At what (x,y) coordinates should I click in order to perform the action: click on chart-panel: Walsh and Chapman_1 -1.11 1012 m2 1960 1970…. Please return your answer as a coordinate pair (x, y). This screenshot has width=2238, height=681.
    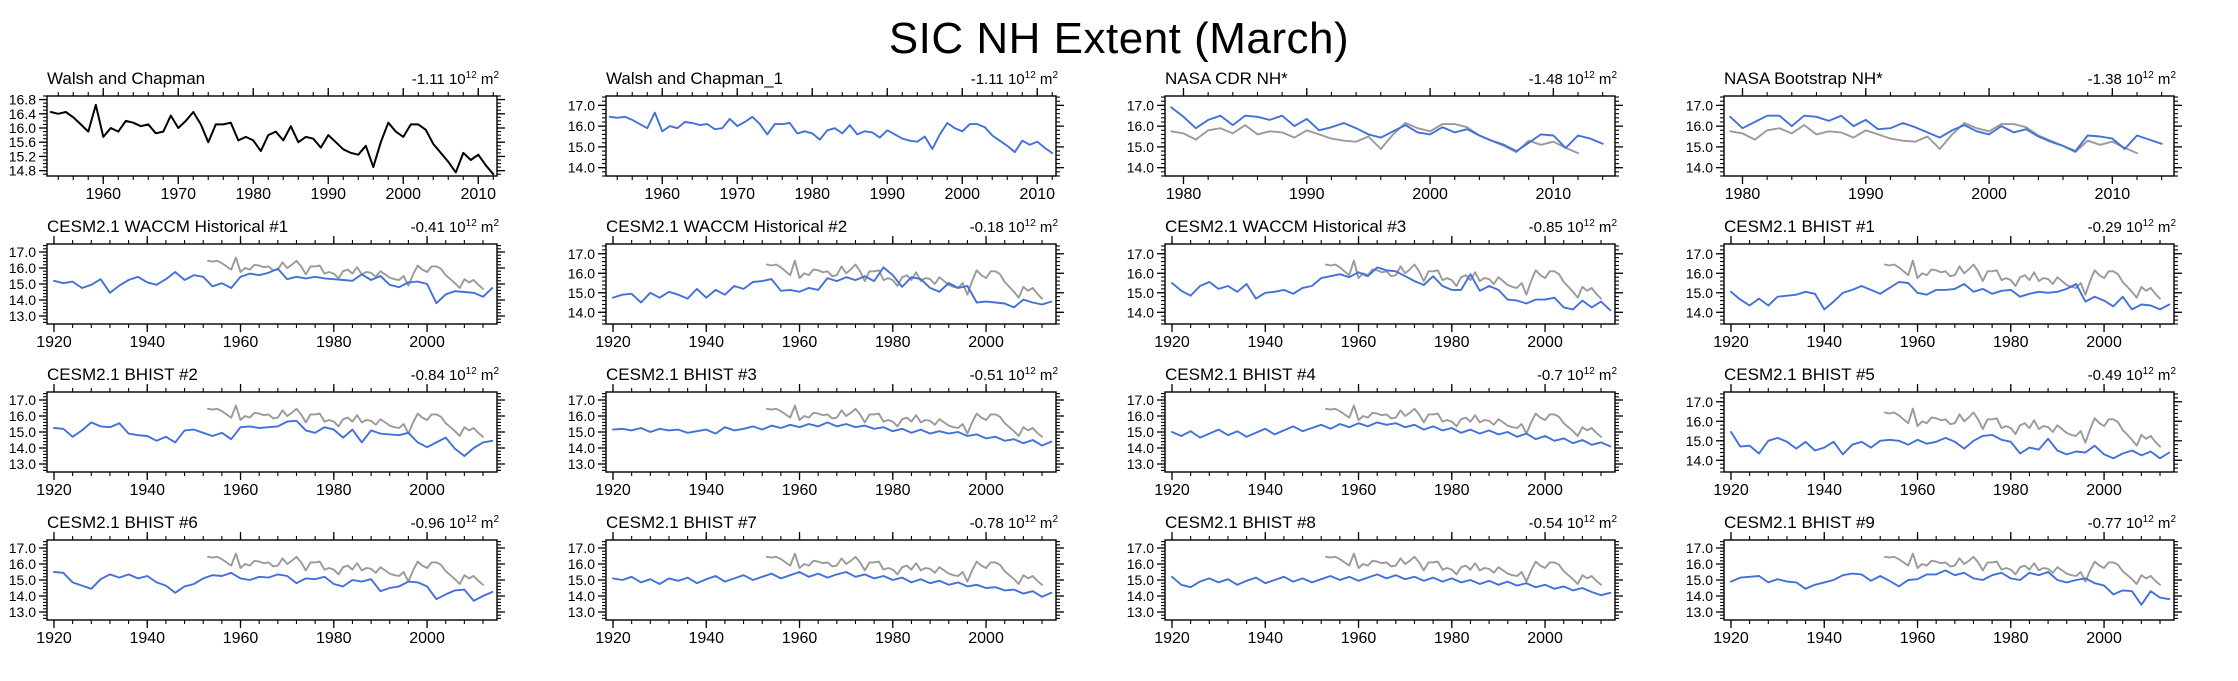
    Looking at the image, I should click on (838, 140).